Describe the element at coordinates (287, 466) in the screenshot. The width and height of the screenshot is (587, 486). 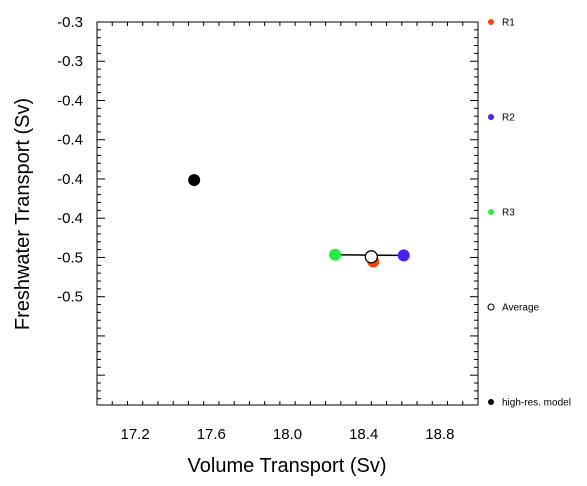
I see `x-axis-title: Volume Transport (Sv)` at that location.